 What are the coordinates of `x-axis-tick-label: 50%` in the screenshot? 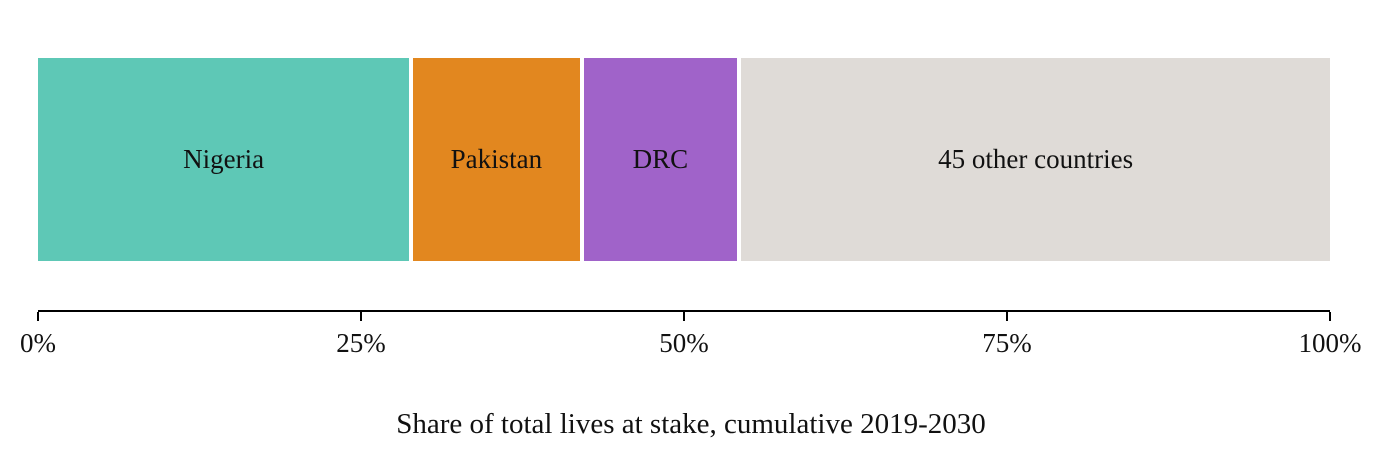 It's located at (684, 343).